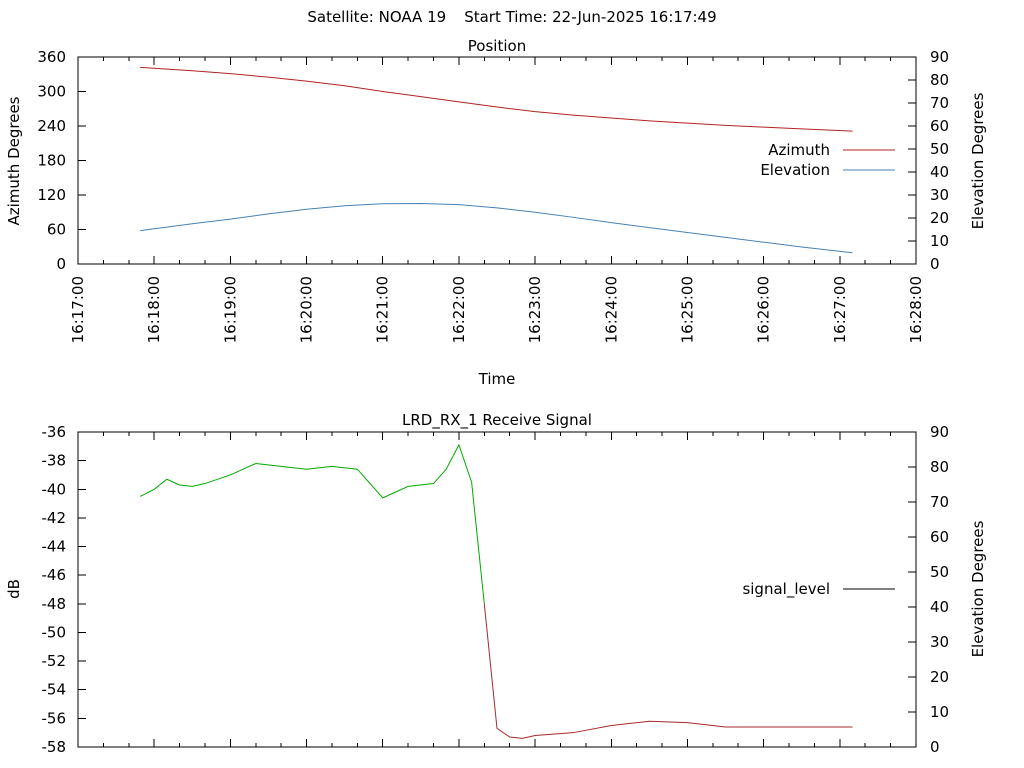 The height and width of the screenshot is (768, 1024). Describe the element at coordinates (230, 309) in the screenshot. I see `position-x-tick-label: 16:19:00` at that location.